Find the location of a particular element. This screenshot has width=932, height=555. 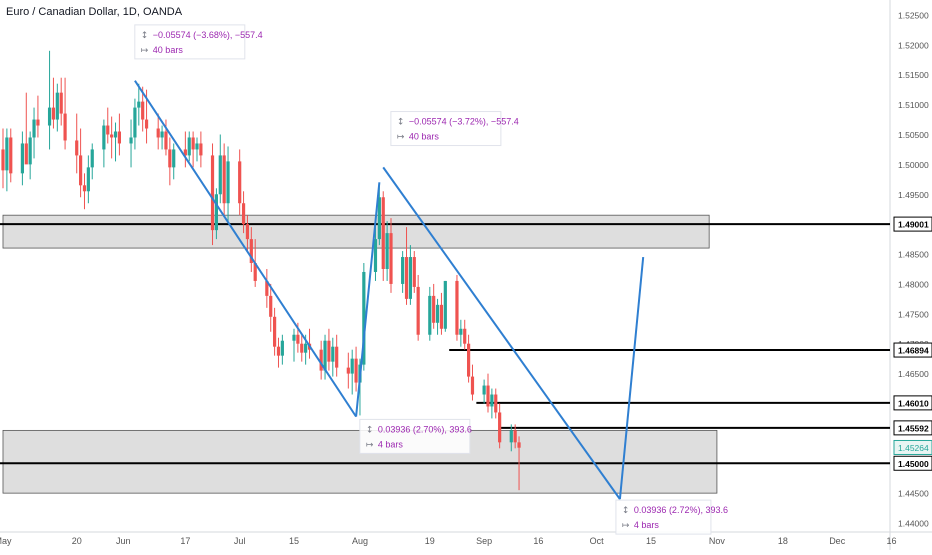

price-tick-label-13: 1.46500 is located at coordinates (913, 374).